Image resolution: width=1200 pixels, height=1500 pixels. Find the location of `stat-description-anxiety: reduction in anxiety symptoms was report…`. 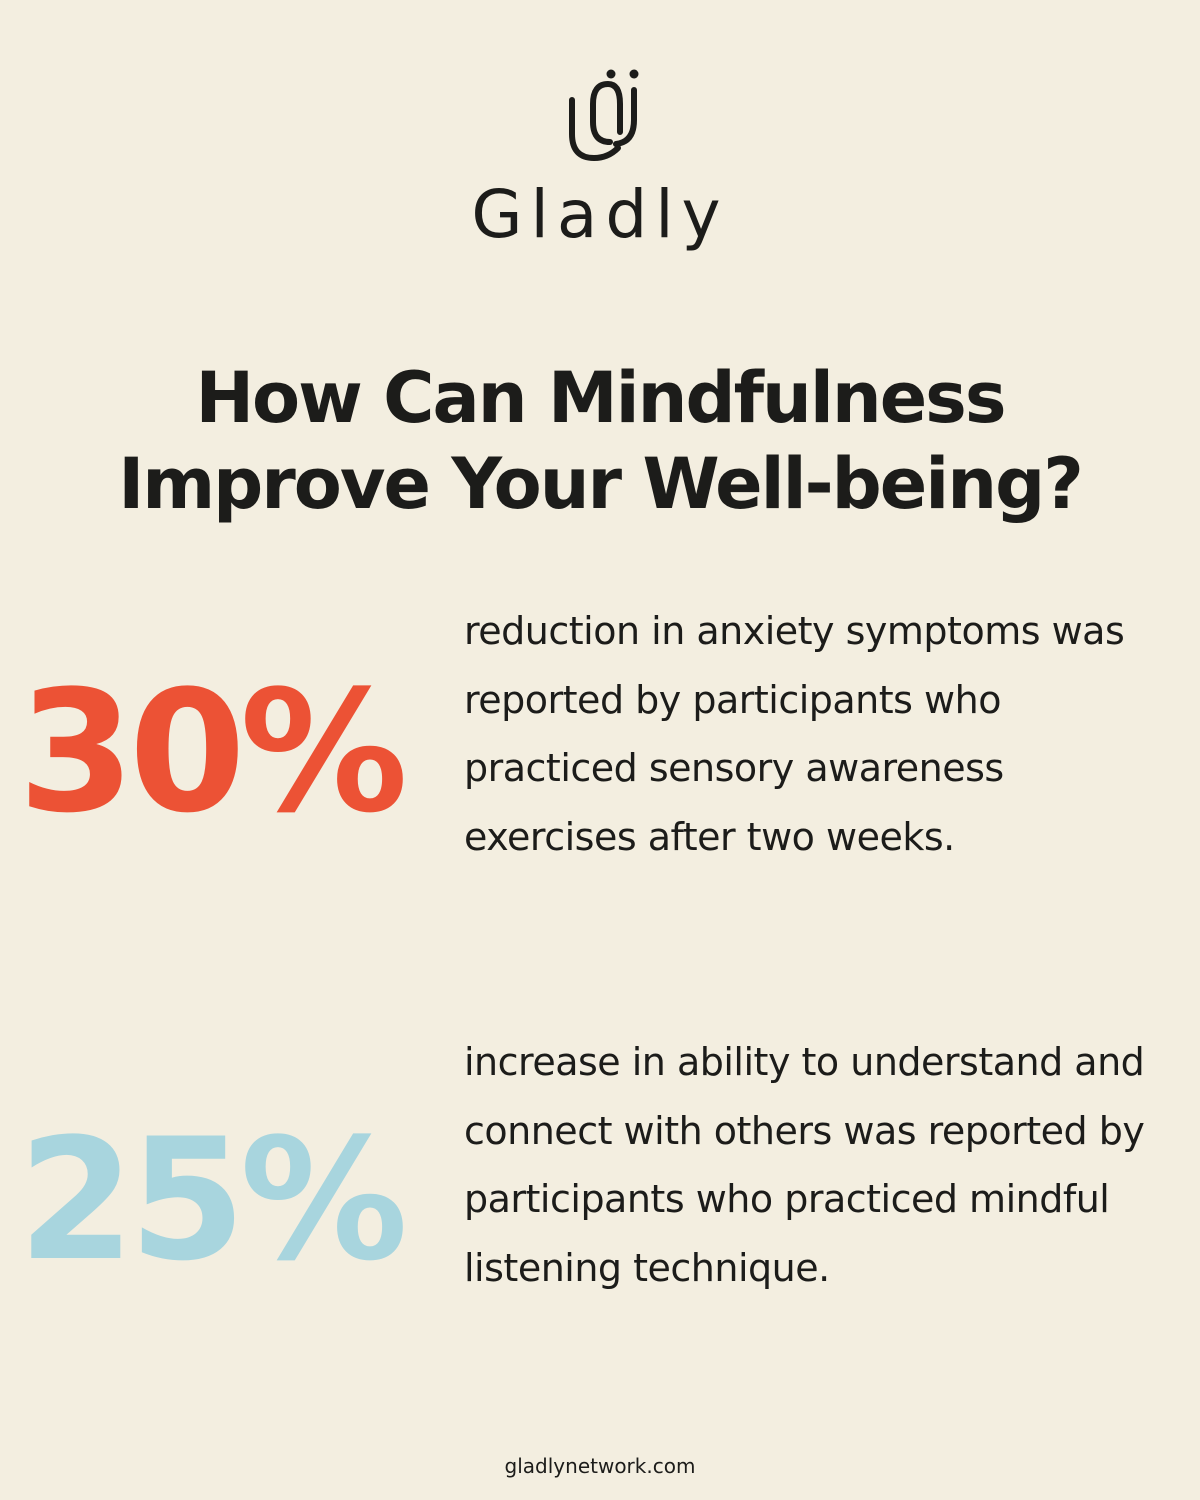

stat-description-anxiety: reduction in anxiety symptoms was report… is located at coordinates (794, 734).